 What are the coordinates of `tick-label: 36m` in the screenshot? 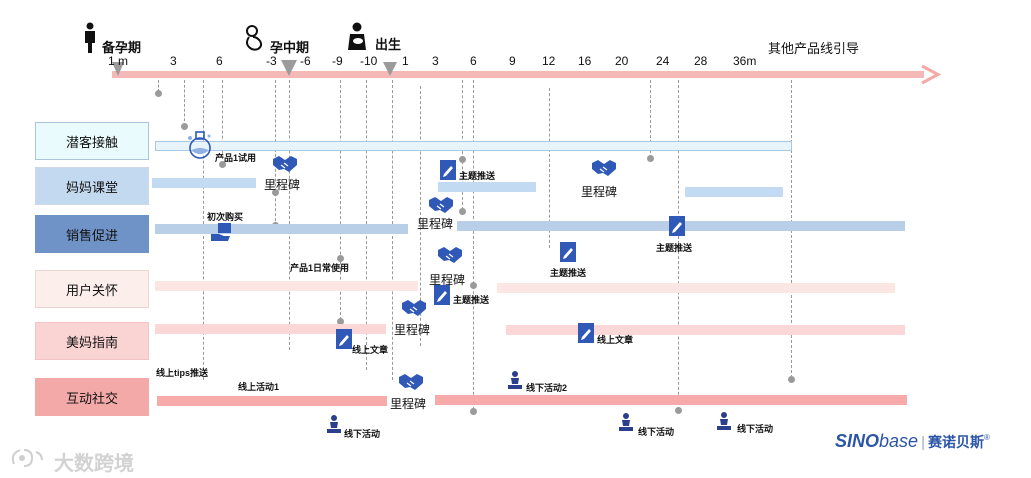 It's located at (745, 61).